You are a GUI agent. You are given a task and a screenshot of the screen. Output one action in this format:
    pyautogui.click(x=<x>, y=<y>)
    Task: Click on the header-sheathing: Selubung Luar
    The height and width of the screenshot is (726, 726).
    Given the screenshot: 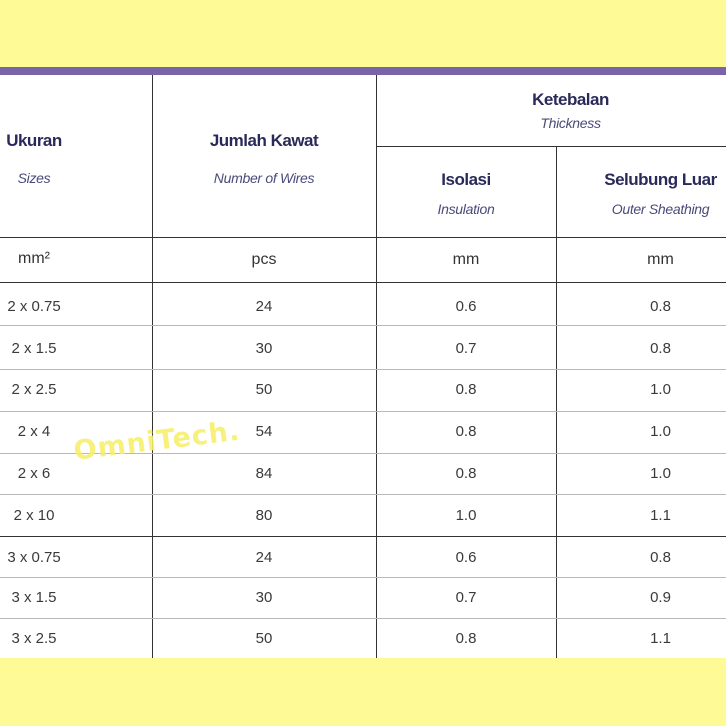 What is the action you would take?
    pyautogui.click(x=660, y=179)
    